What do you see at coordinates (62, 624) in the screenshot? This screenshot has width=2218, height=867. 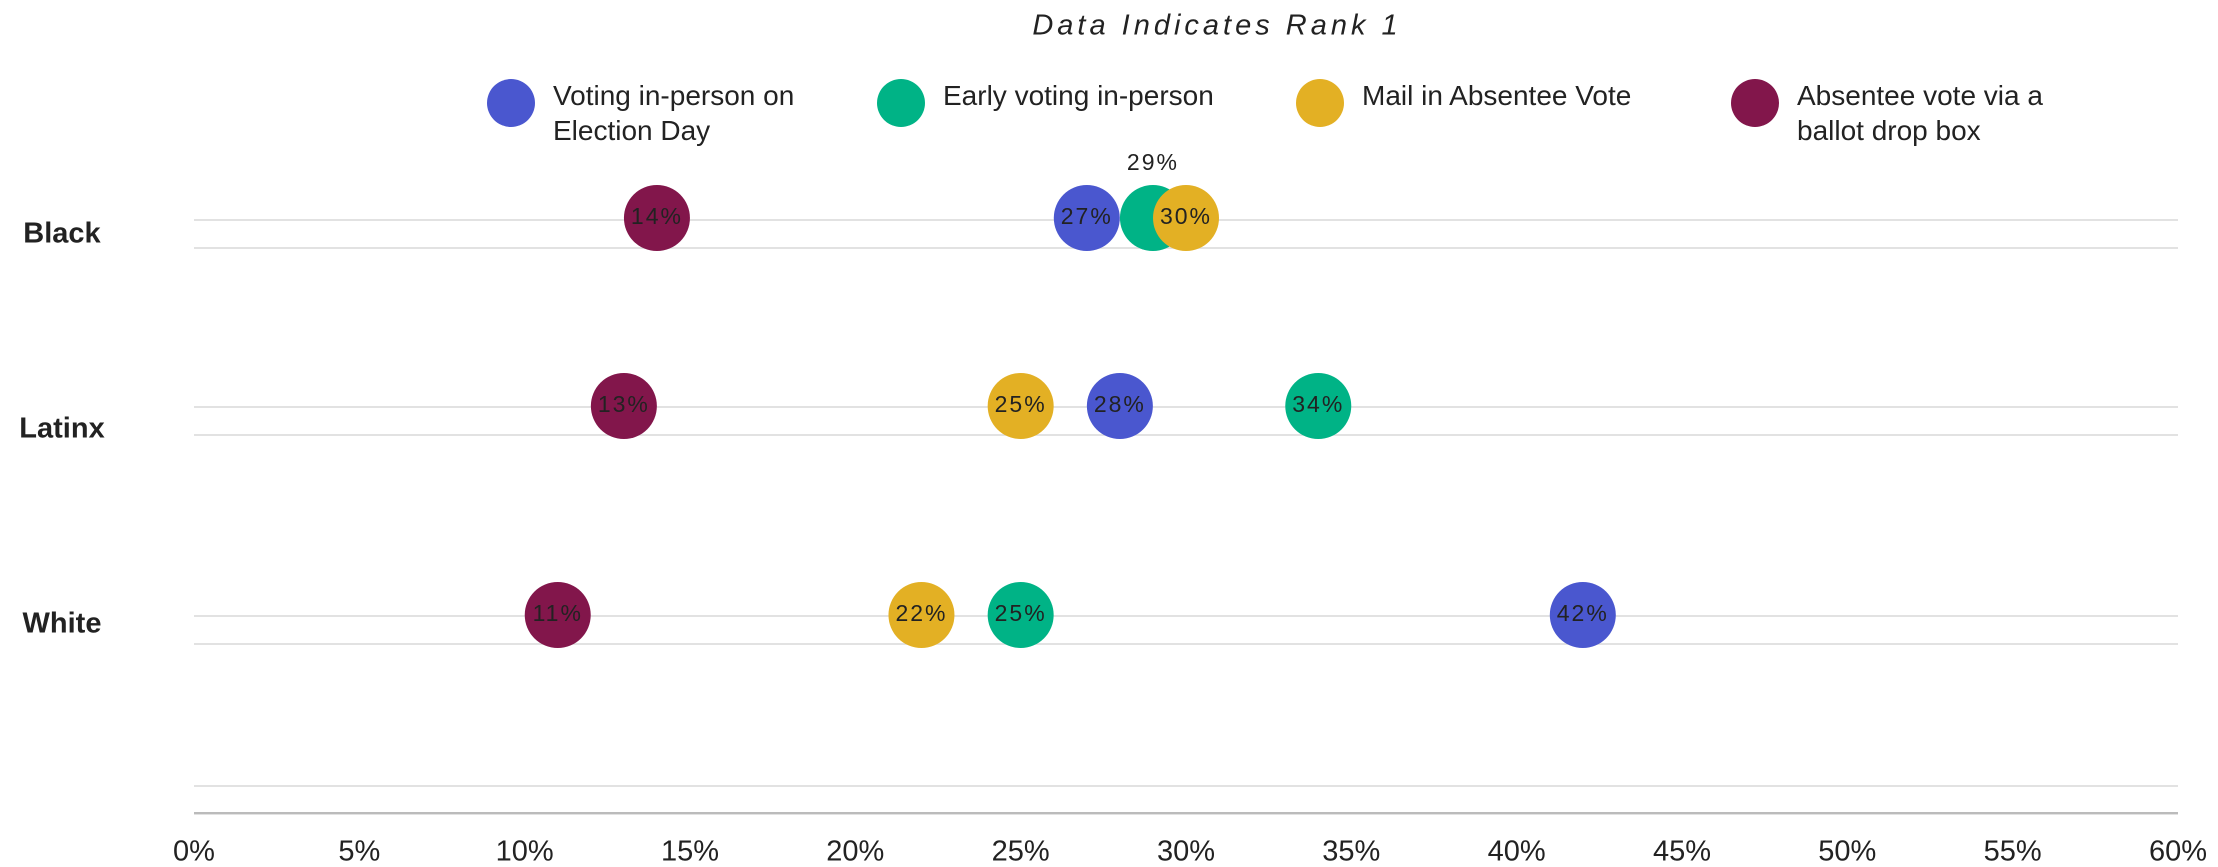 I see `category-label: White` at bounding box center [62, 624].